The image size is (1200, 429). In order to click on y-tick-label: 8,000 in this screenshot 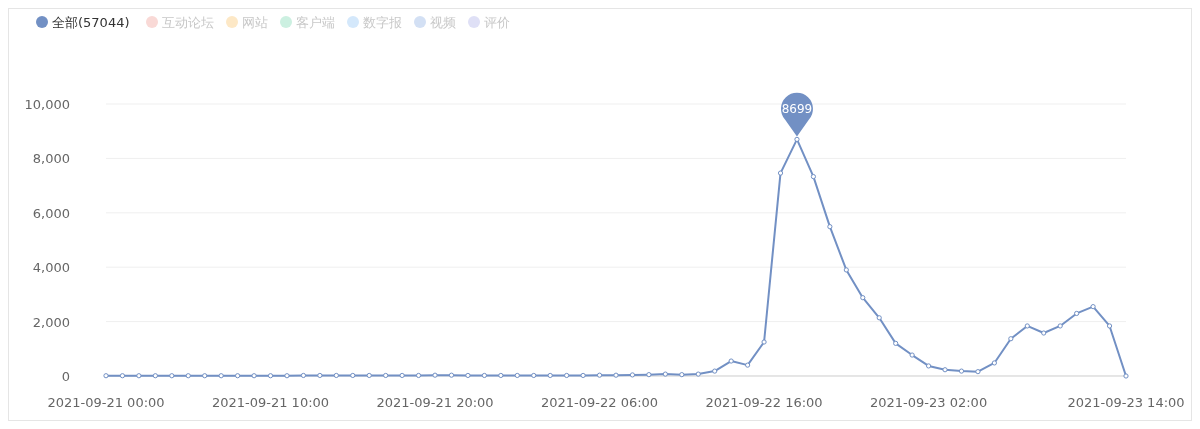, I will do `click(51, 159)`.